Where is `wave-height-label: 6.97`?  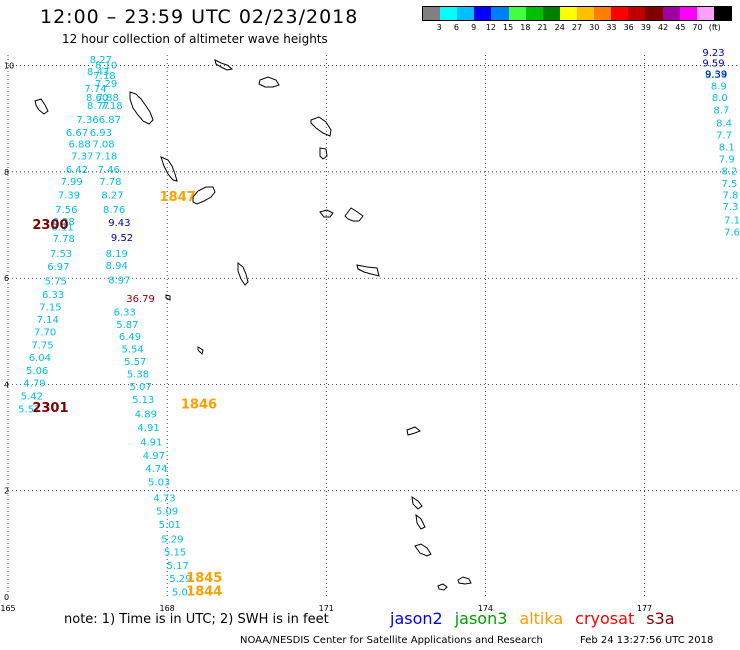
wave-height-label: 6.97 is located at coordinates (58, 267).